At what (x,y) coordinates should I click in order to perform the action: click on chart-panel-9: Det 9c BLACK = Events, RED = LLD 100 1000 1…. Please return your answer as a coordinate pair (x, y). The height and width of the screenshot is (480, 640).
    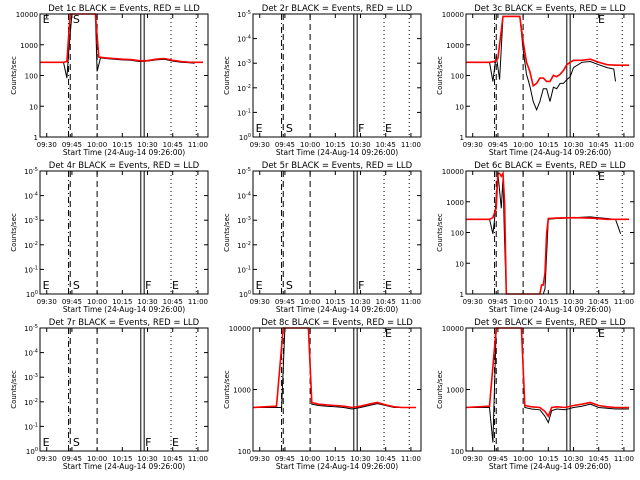
    Looking at the image, I should click on (535, 394).